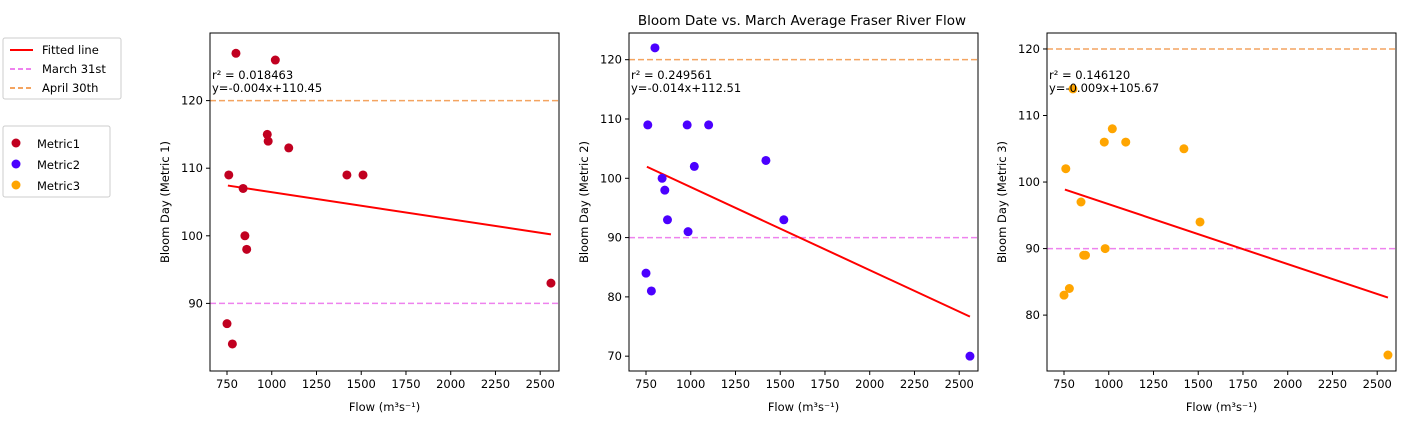  What do you see at coordinates (16, 143) in the screenshot?
I see `legend-marker-swatch` at bounding box center [16, 143].